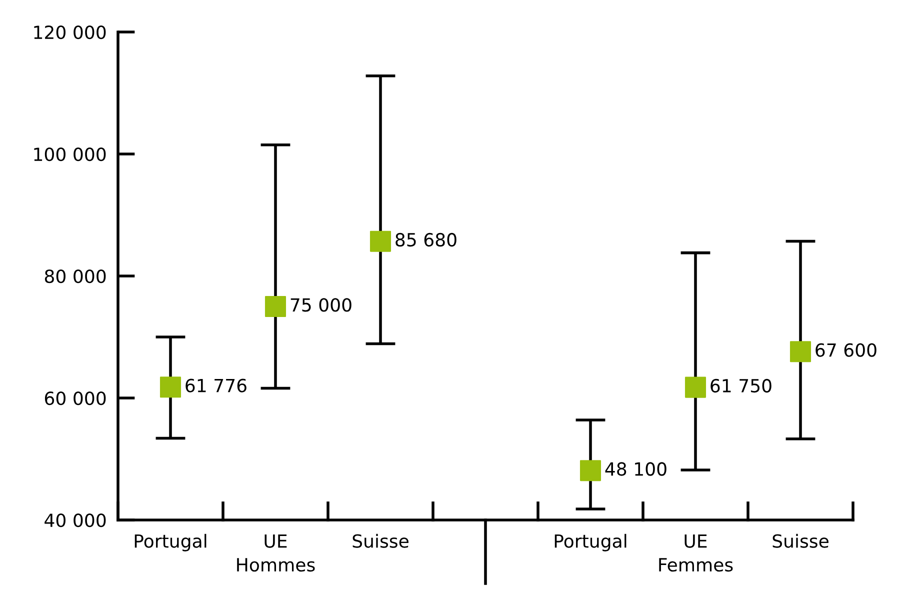  Describe the element at coordinates (75, 276) in the screenshot. I see `y-tick-label: 80 000` at that location.